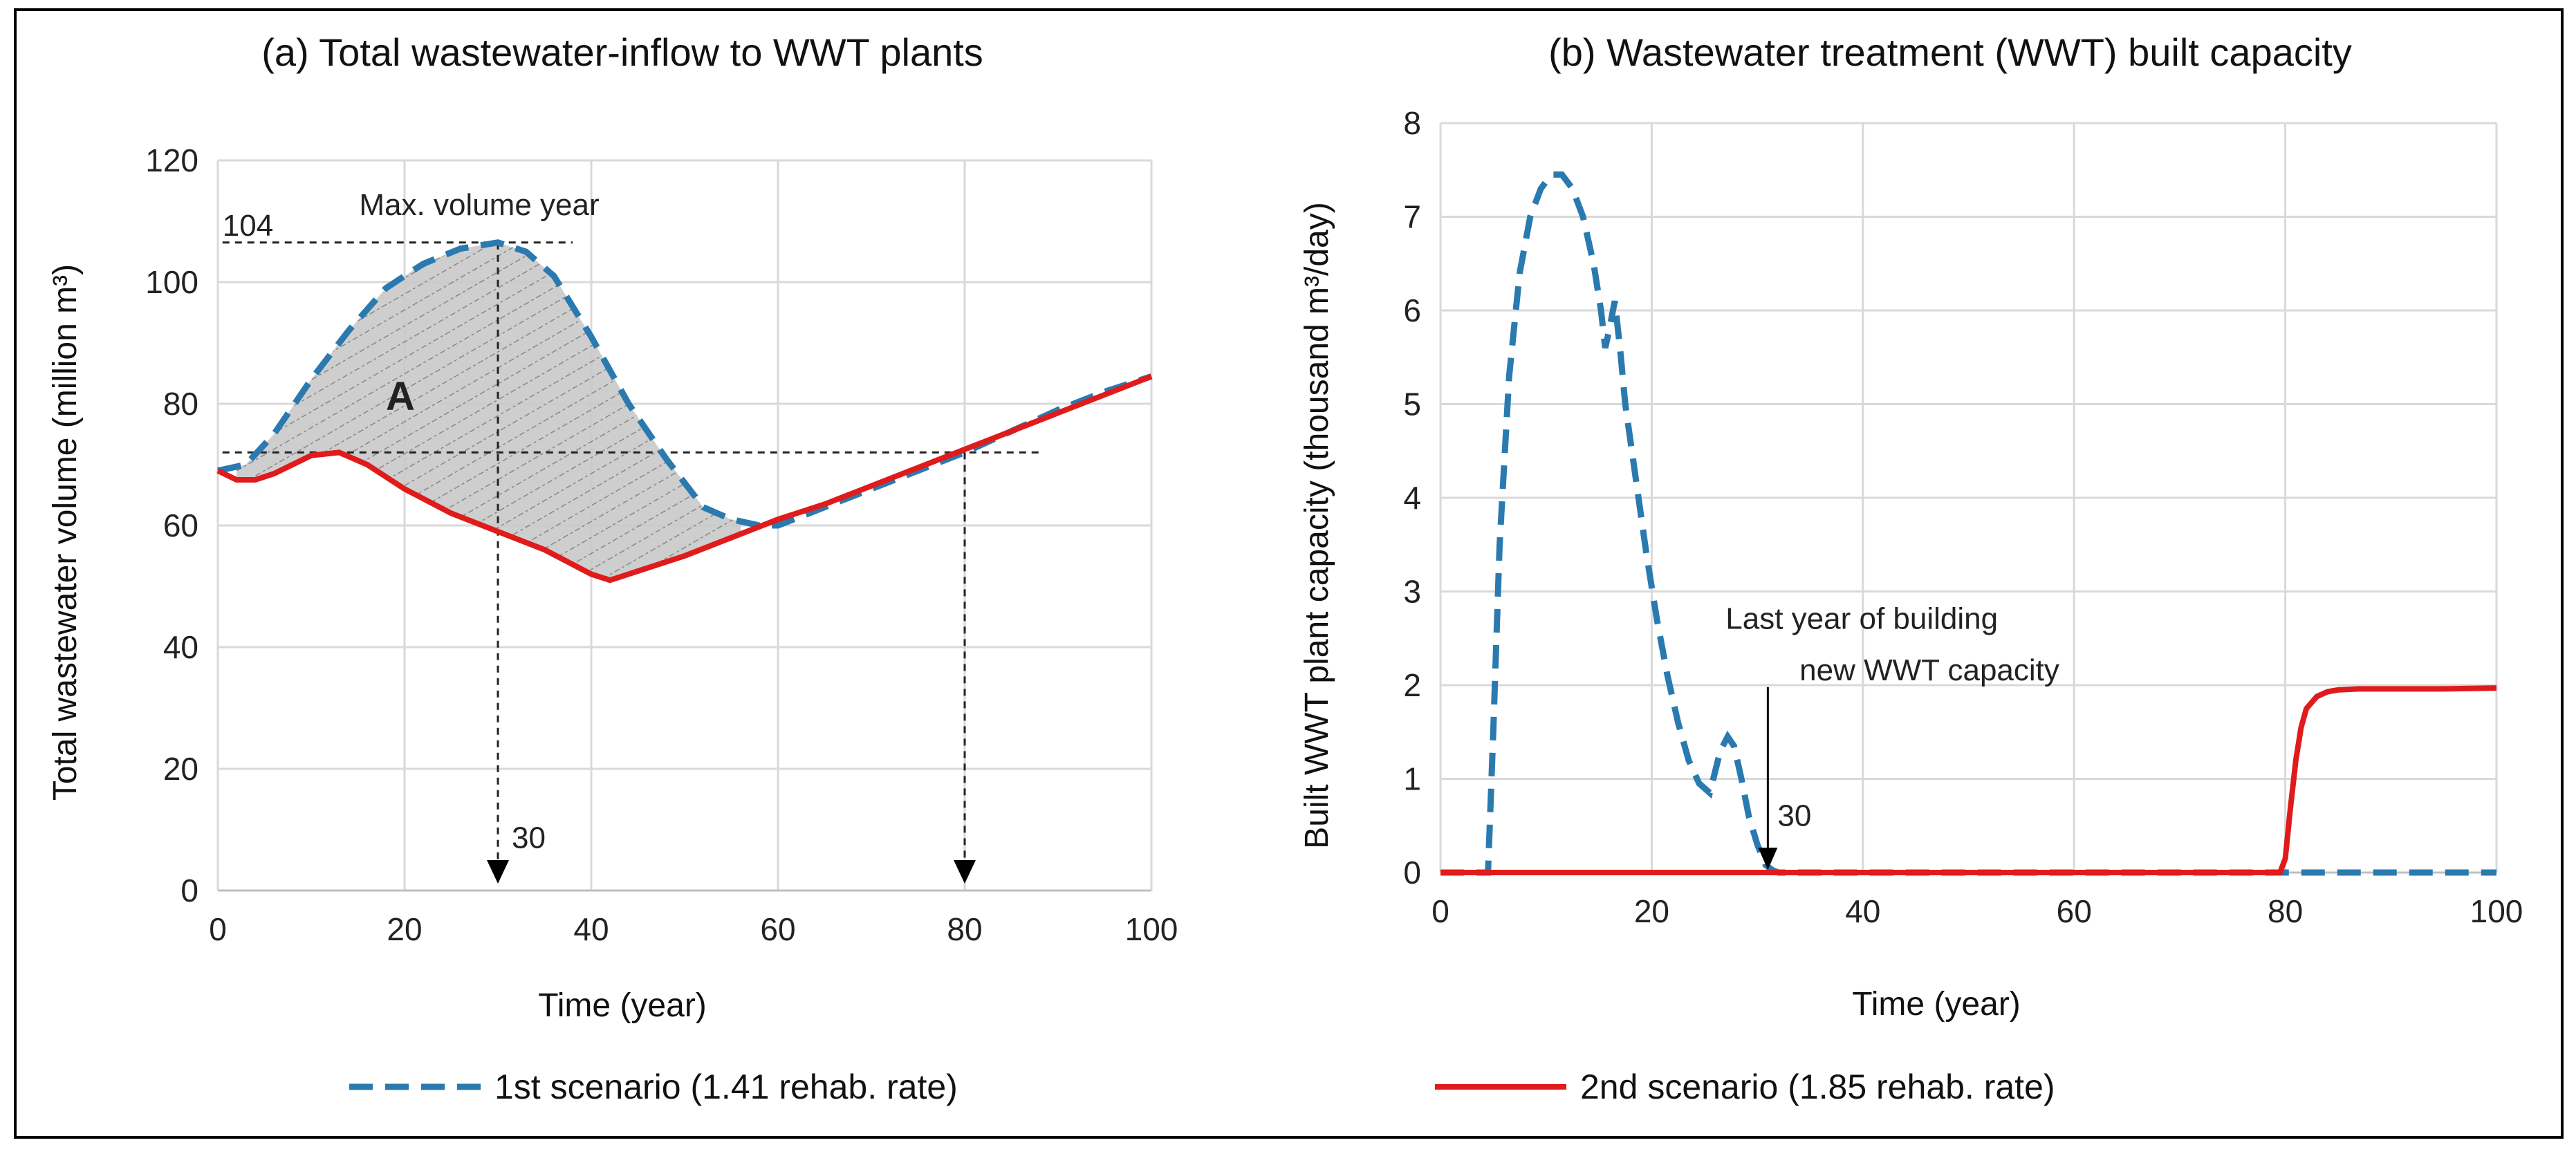  Describe the element at coordinates (1412, 498) in the screenshot. I see `chart-b-ytick: 4` at that location.